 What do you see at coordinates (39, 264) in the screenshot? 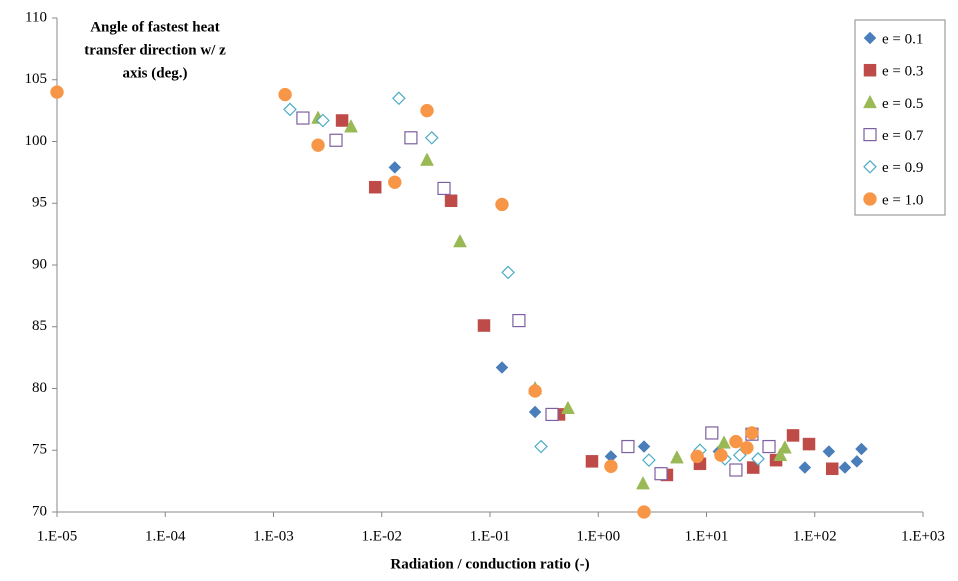
I see `y-tick-label: 90` at bounding box center [39, 264].